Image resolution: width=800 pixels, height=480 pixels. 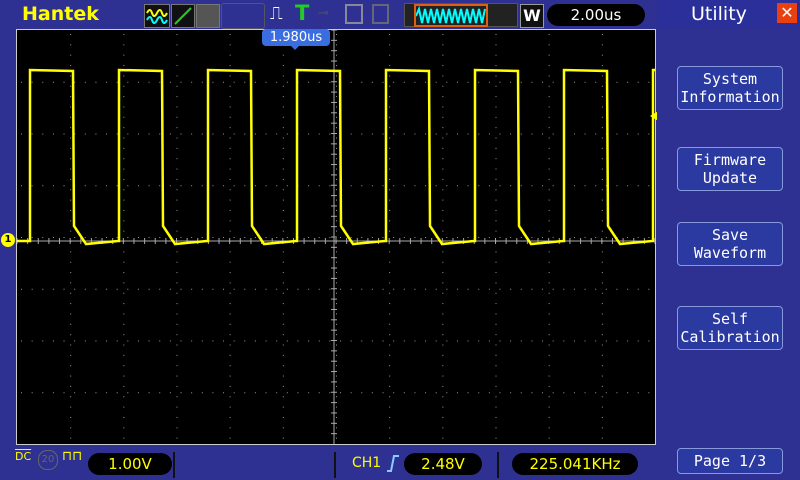 What do you see at coordinates (730, 244) in the screenshot?
I see `save-waveform-button: Save Waveform` at bounding box center [730, 244].